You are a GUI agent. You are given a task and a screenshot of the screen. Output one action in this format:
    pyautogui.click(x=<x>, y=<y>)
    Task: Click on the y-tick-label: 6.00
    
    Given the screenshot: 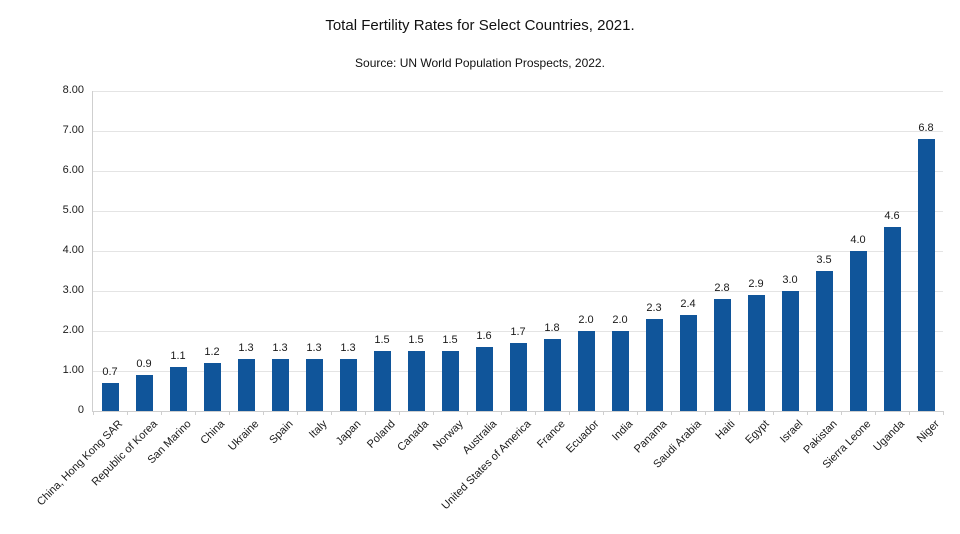 What is the action you would take?
    pyautogui.click(x=73, y=170)
    